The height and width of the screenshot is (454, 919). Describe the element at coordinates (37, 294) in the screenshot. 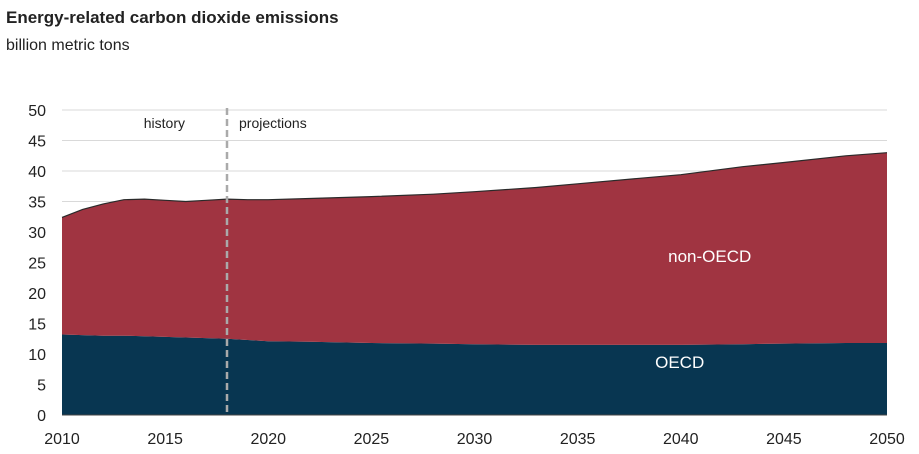

I see `y-tick-label: 20` at that location.